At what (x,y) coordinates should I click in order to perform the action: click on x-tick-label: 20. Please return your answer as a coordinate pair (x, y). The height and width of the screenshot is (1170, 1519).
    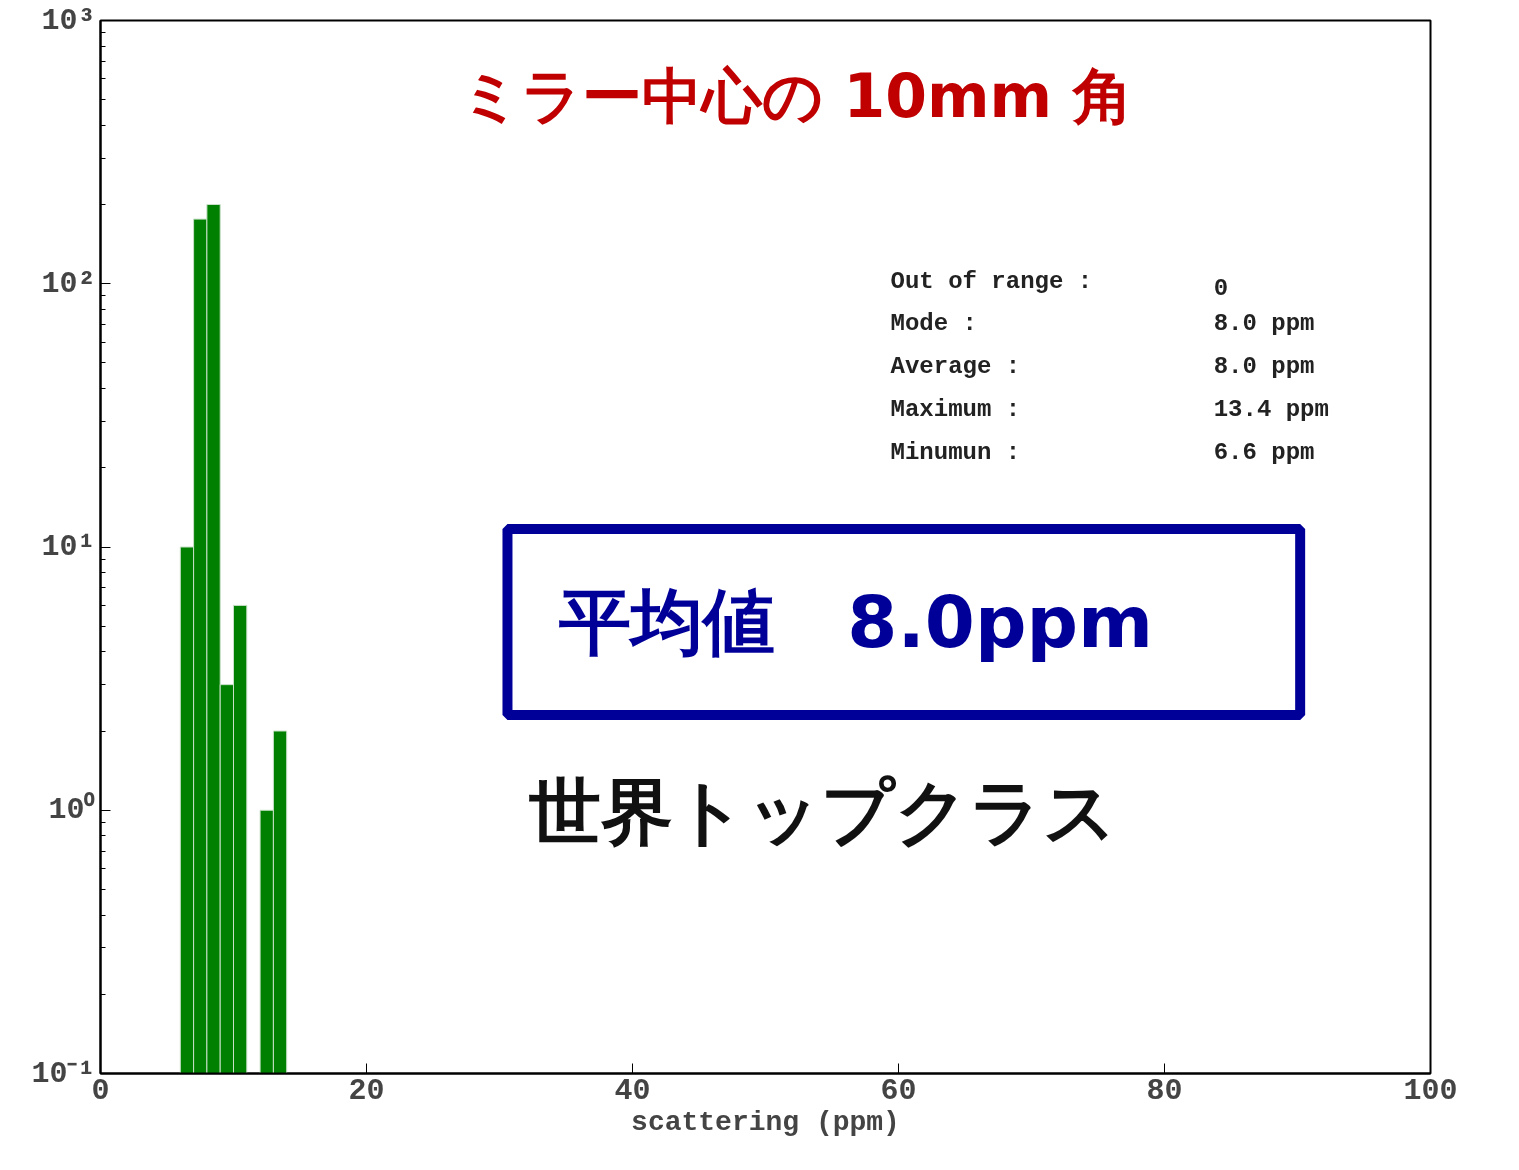
    Looking at the image, I should click on (366, 1090).